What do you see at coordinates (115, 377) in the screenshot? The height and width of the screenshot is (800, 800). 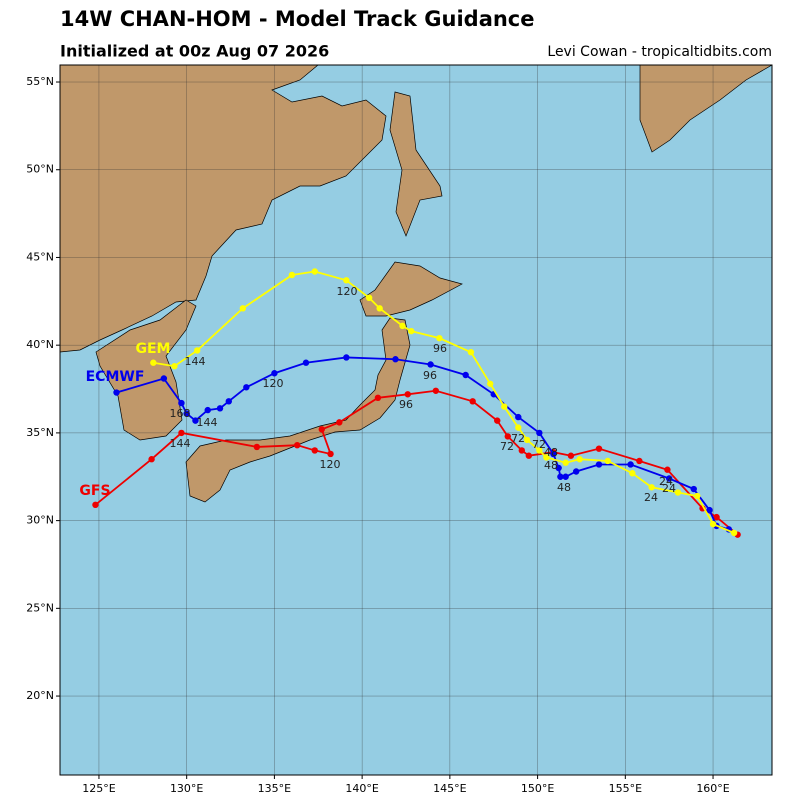 I see `model-label: ECMWF` at bounding box center [115, 377].